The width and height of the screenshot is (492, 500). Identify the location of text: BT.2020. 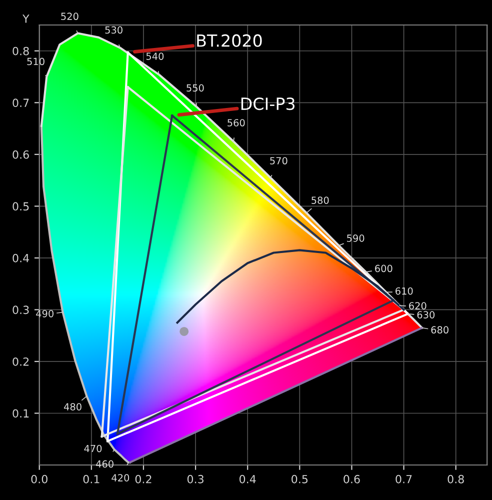
(229, 40).